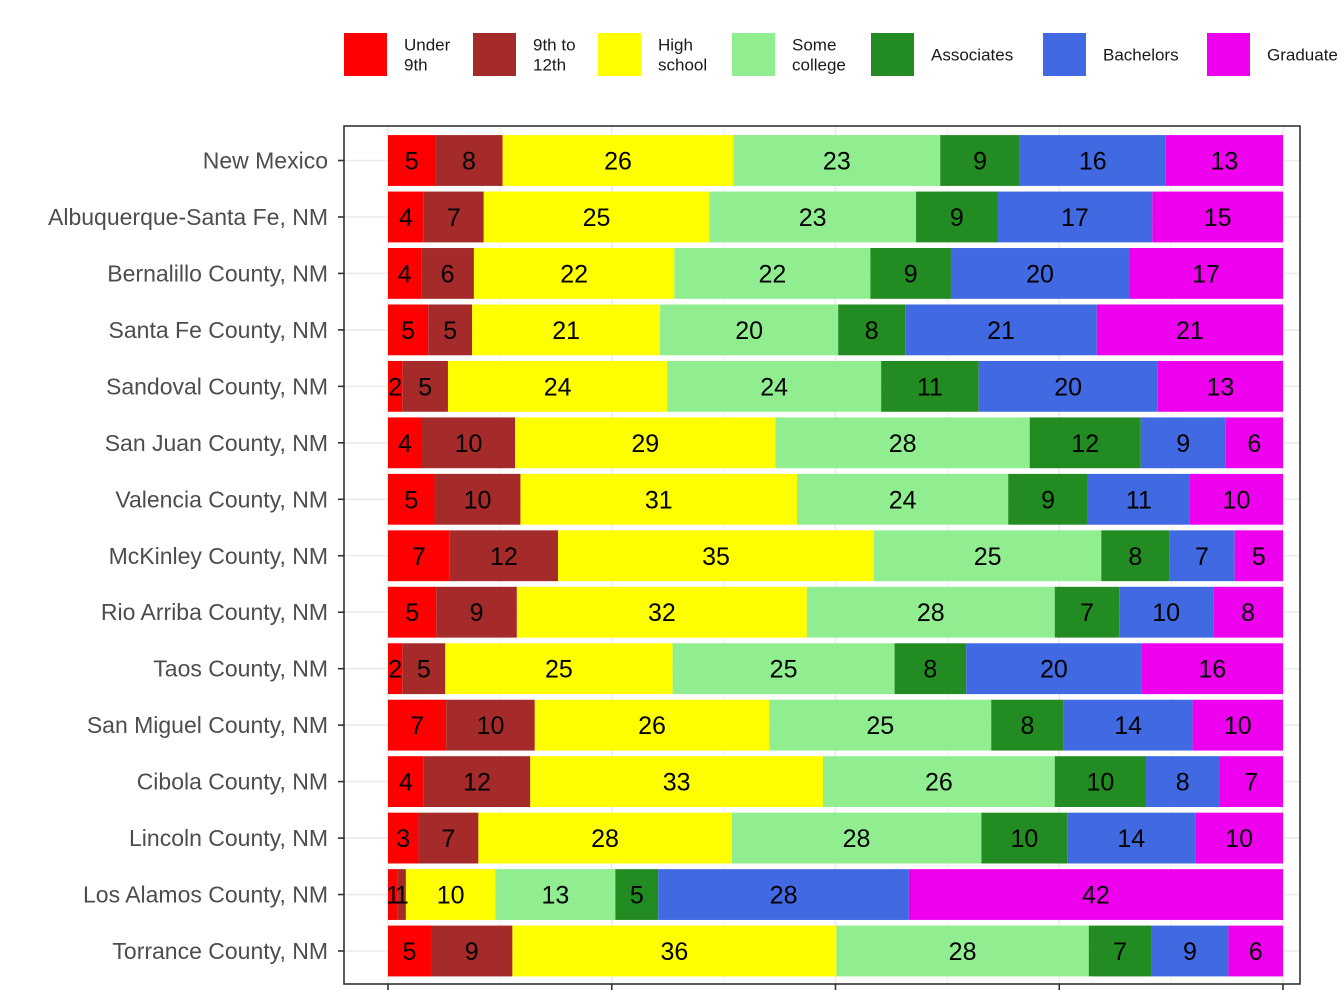  I want to click on data-label: 6, so click(1254, 444).